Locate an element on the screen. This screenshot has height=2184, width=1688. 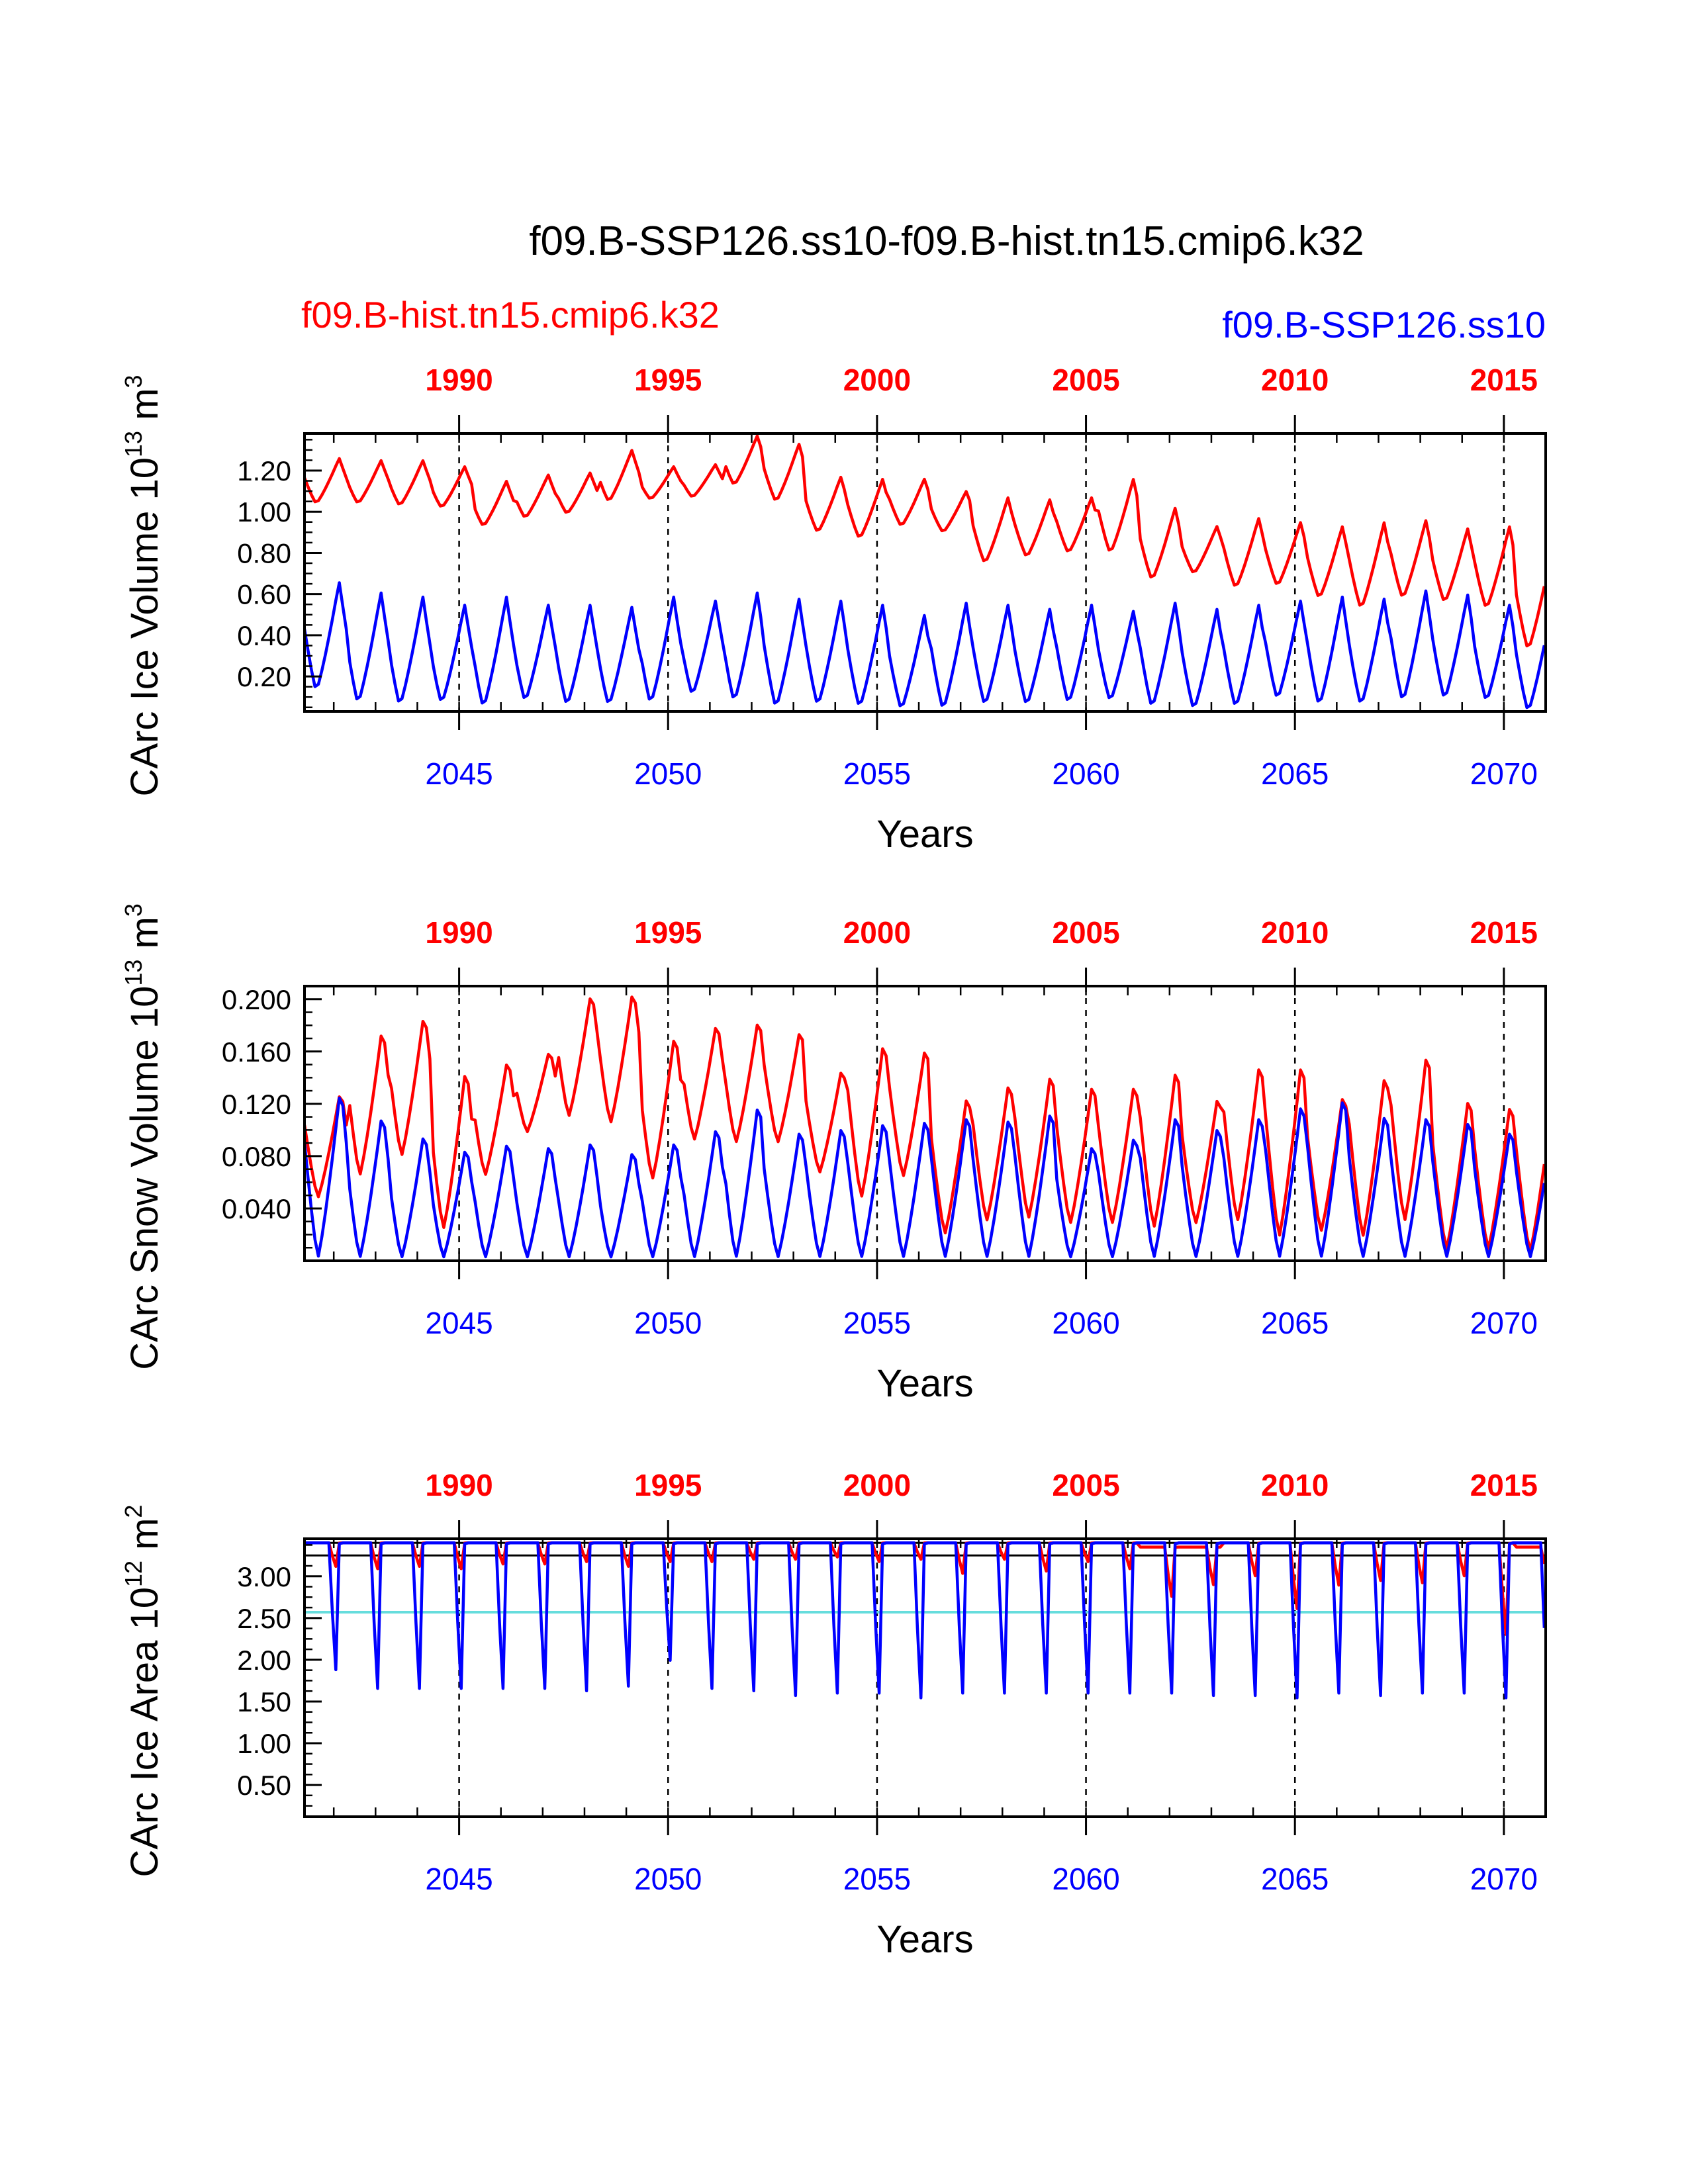
y-tick-label: 1.50 is located at coordinates (264, 1701).